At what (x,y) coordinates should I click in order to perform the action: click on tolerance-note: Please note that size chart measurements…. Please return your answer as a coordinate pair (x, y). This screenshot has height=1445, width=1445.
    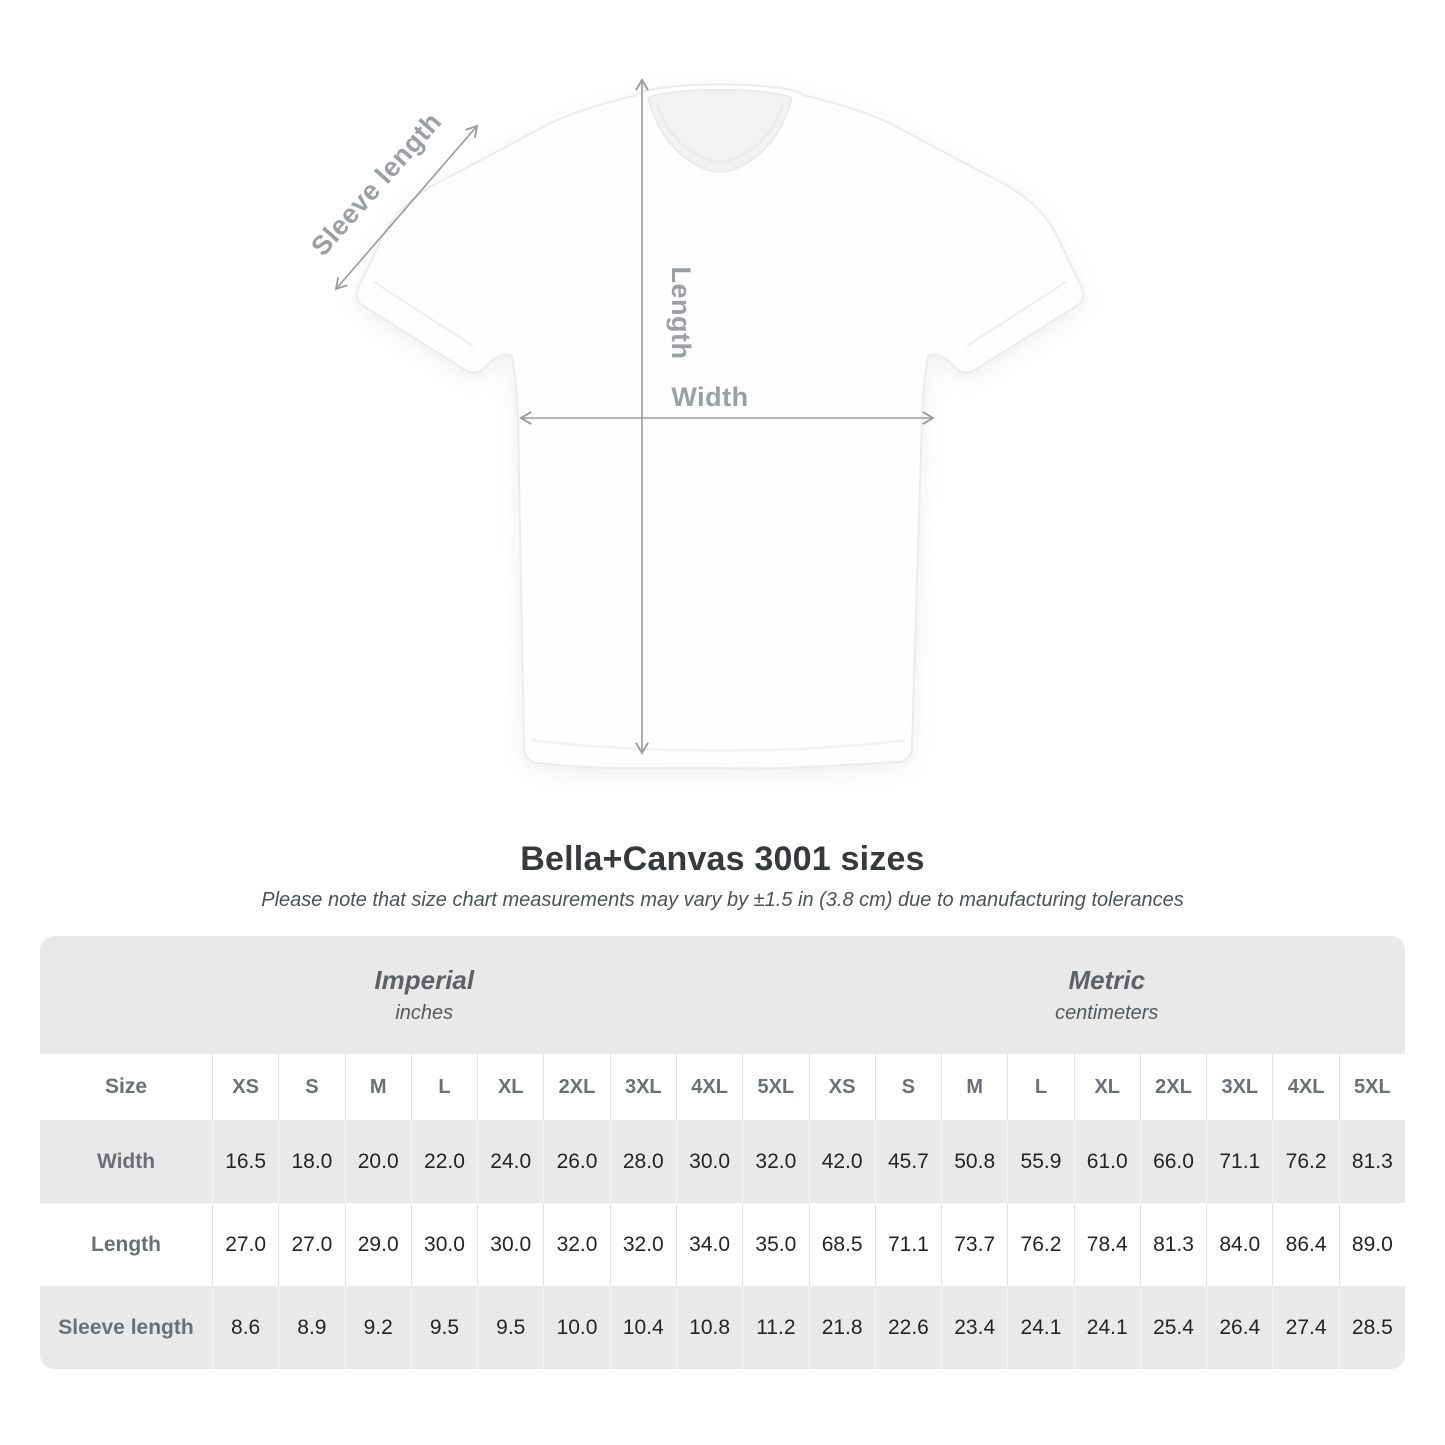
    Looking at the image, I should click on (722, 900).